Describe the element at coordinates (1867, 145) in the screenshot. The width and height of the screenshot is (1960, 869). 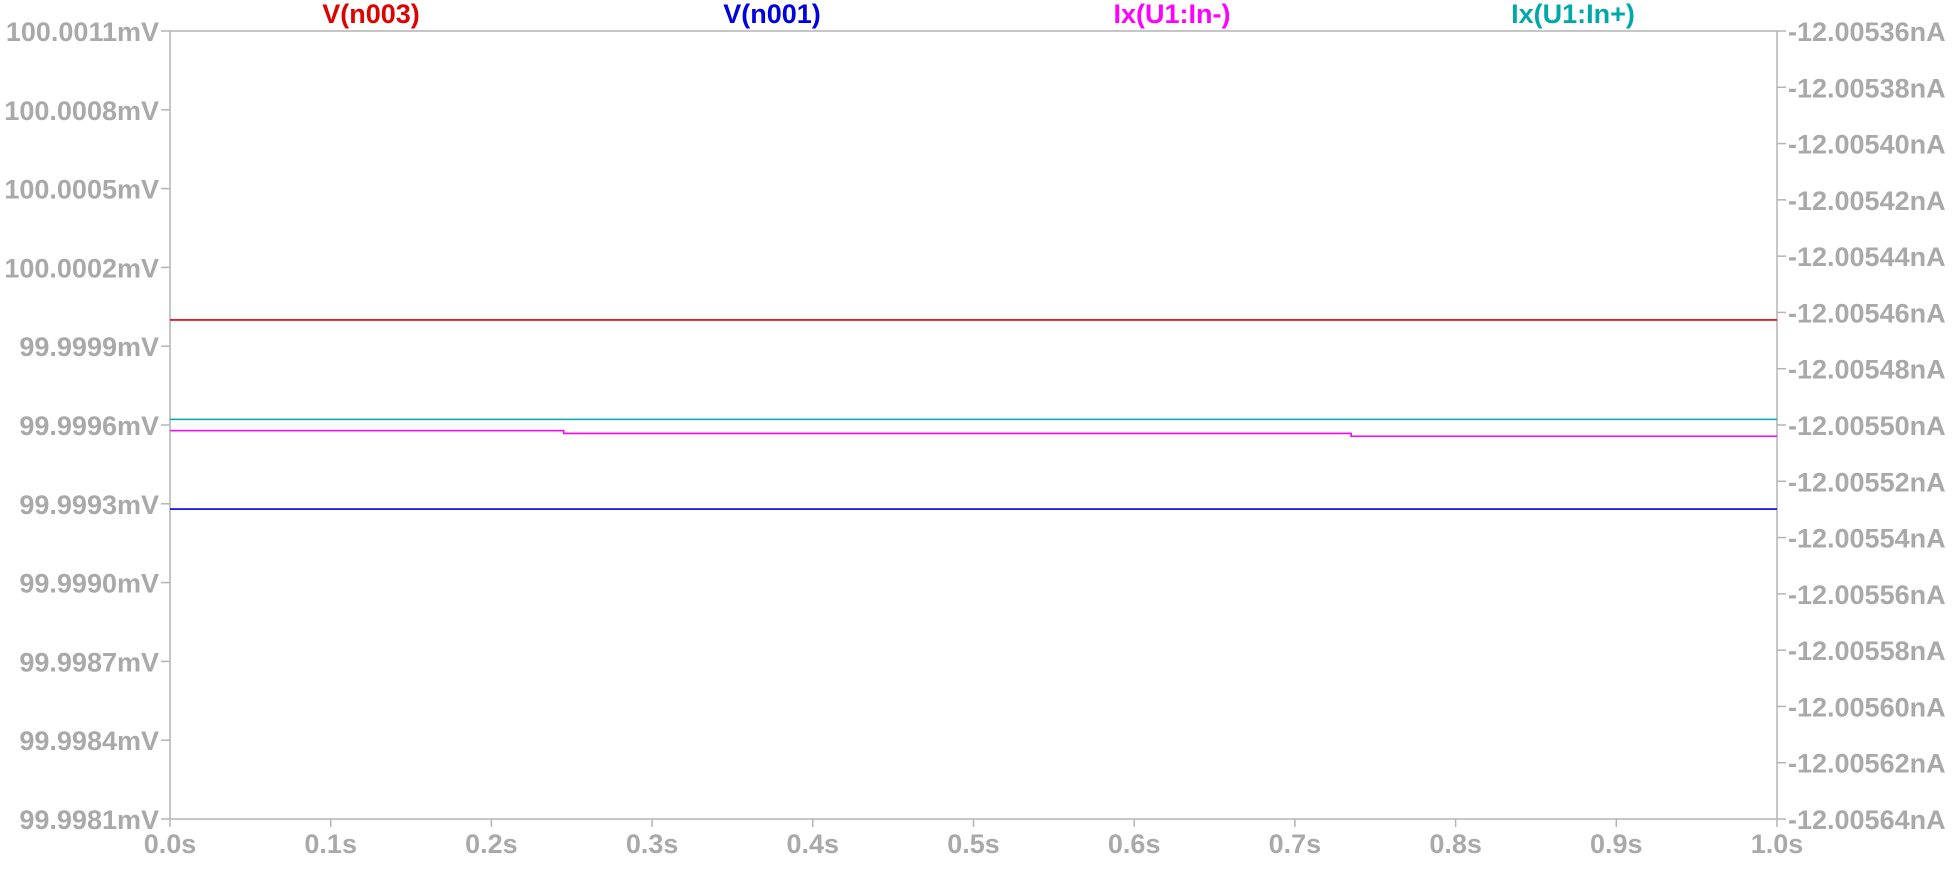
I see `y-right-tick-label: -12.00540nA` at that location.